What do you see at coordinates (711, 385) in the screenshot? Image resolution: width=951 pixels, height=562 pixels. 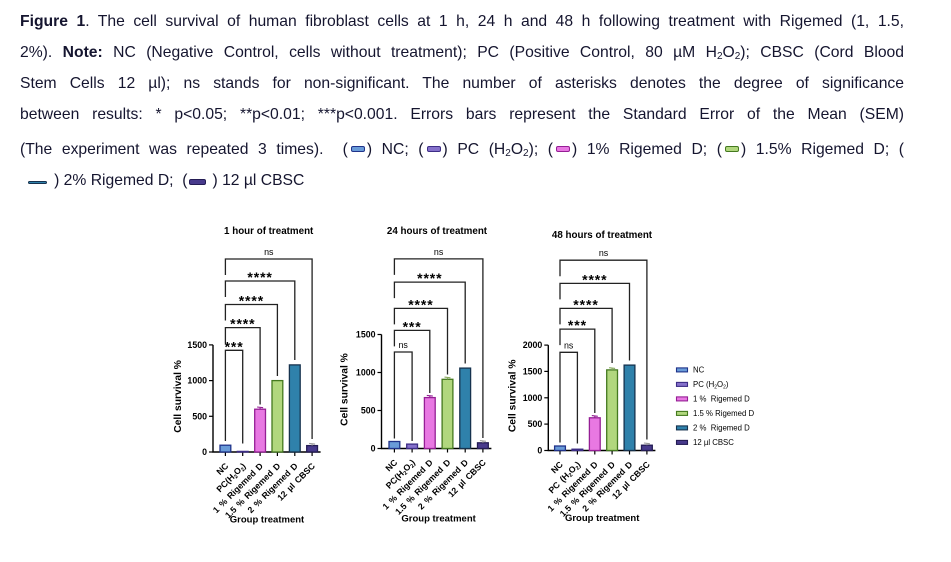 I see `svg-text: PC (H2O2)` at bounding box center [711, 385].